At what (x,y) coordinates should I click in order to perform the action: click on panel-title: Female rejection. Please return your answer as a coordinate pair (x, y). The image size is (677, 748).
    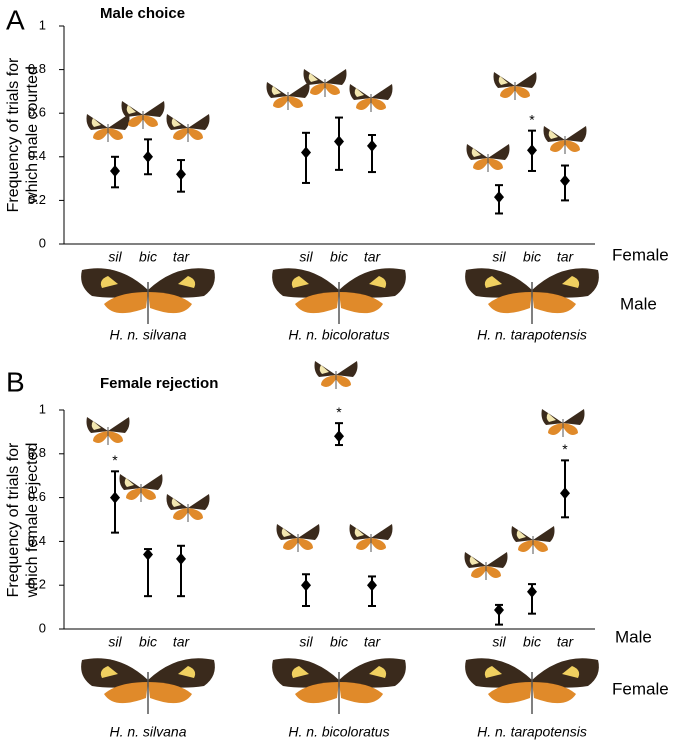
    Looking at the image, I should click on (159, 383).